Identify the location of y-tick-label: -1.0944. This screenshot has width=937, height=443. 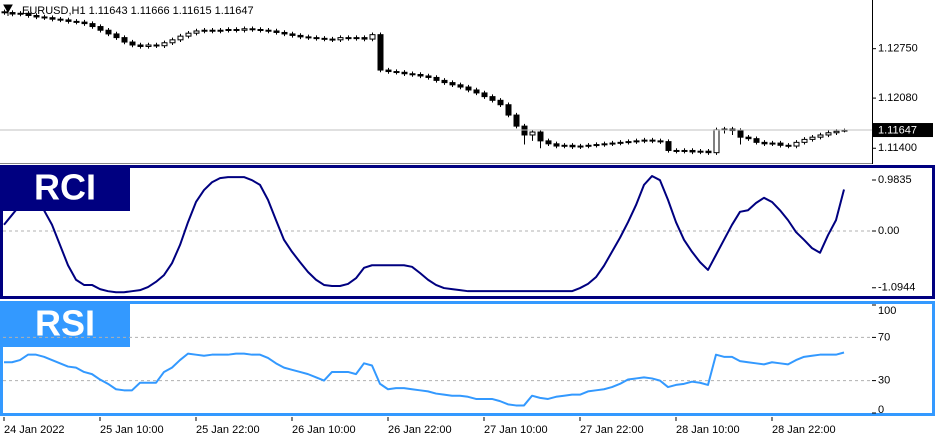
(896, 288).